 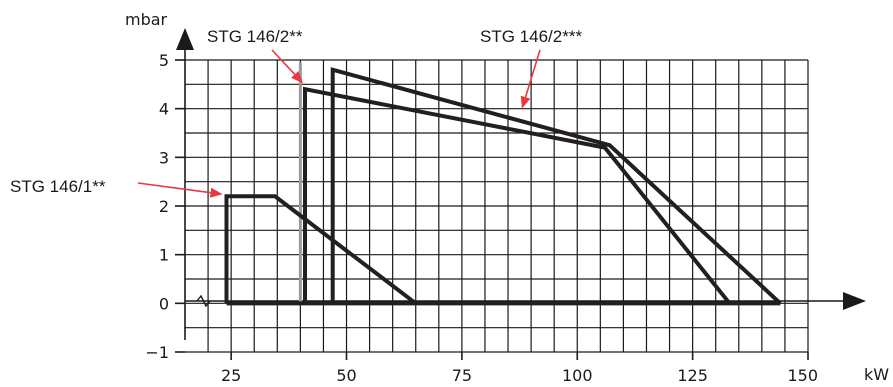 What do you see at coordinates (519, 368) in the screenshot?
I see `x-tick-labels: 25 50 75 100 125 150` at bounding box center [519, 368].